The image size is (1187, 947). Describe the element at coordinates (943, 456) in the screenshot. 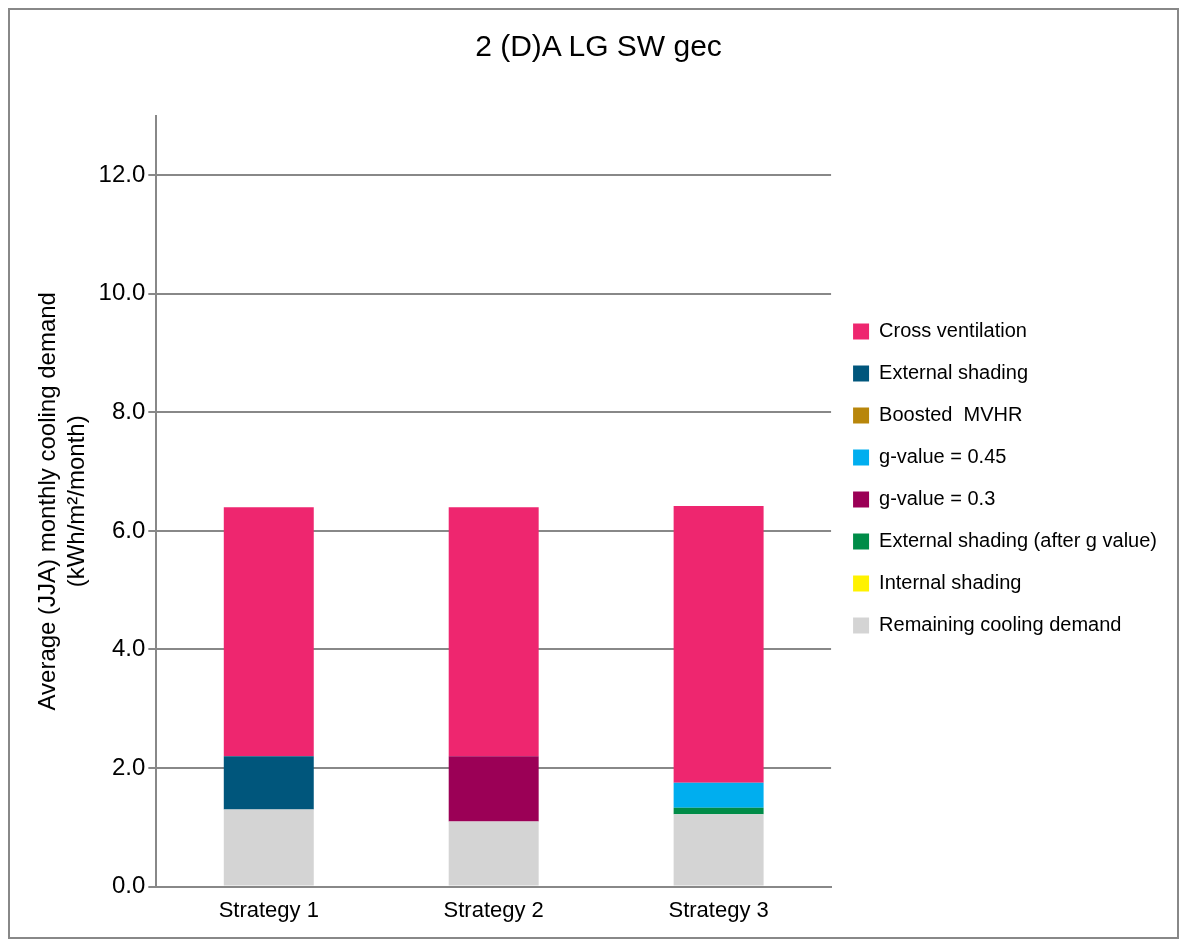

I see `legend-label: g-value = 0.45` at that location.